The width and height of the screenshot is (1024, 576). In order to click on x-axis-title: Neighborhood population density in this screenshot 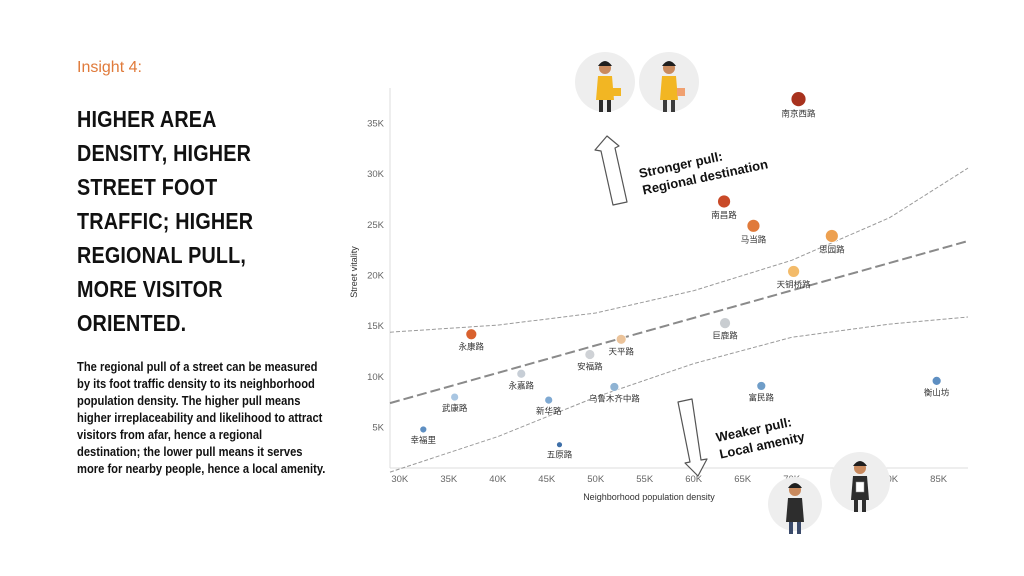, I will do `click(649, 497)`.